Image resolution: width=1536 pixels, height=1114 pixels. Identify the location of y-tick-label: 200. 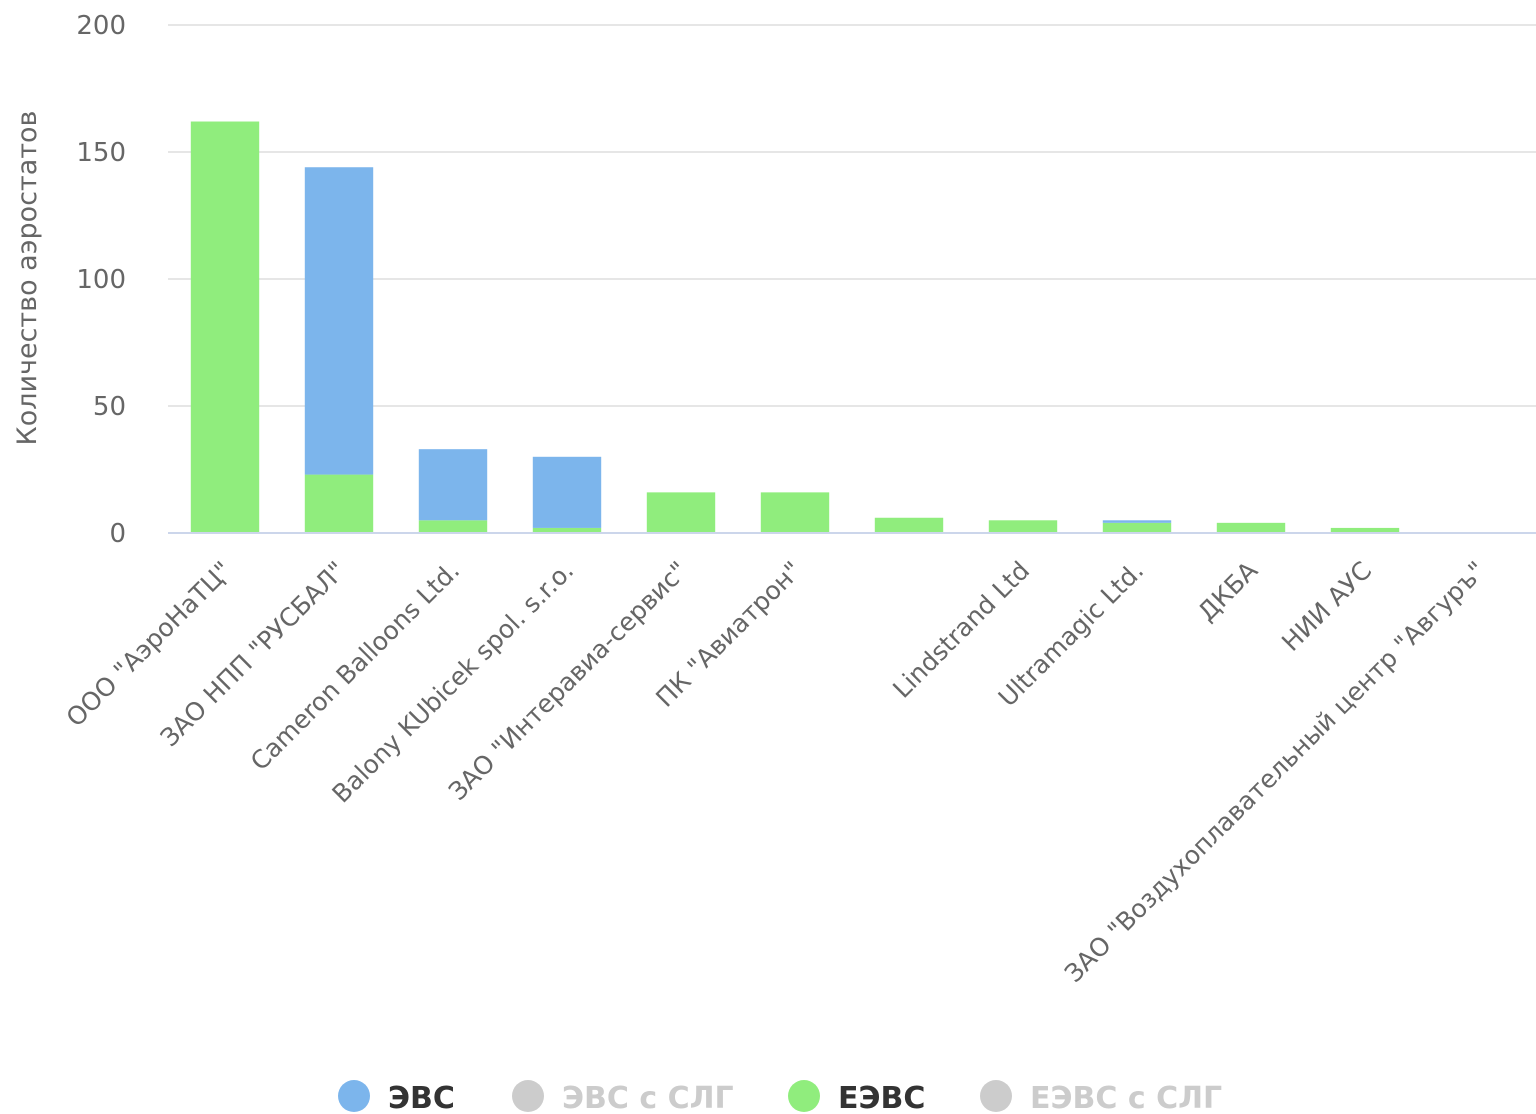
(101, 26).